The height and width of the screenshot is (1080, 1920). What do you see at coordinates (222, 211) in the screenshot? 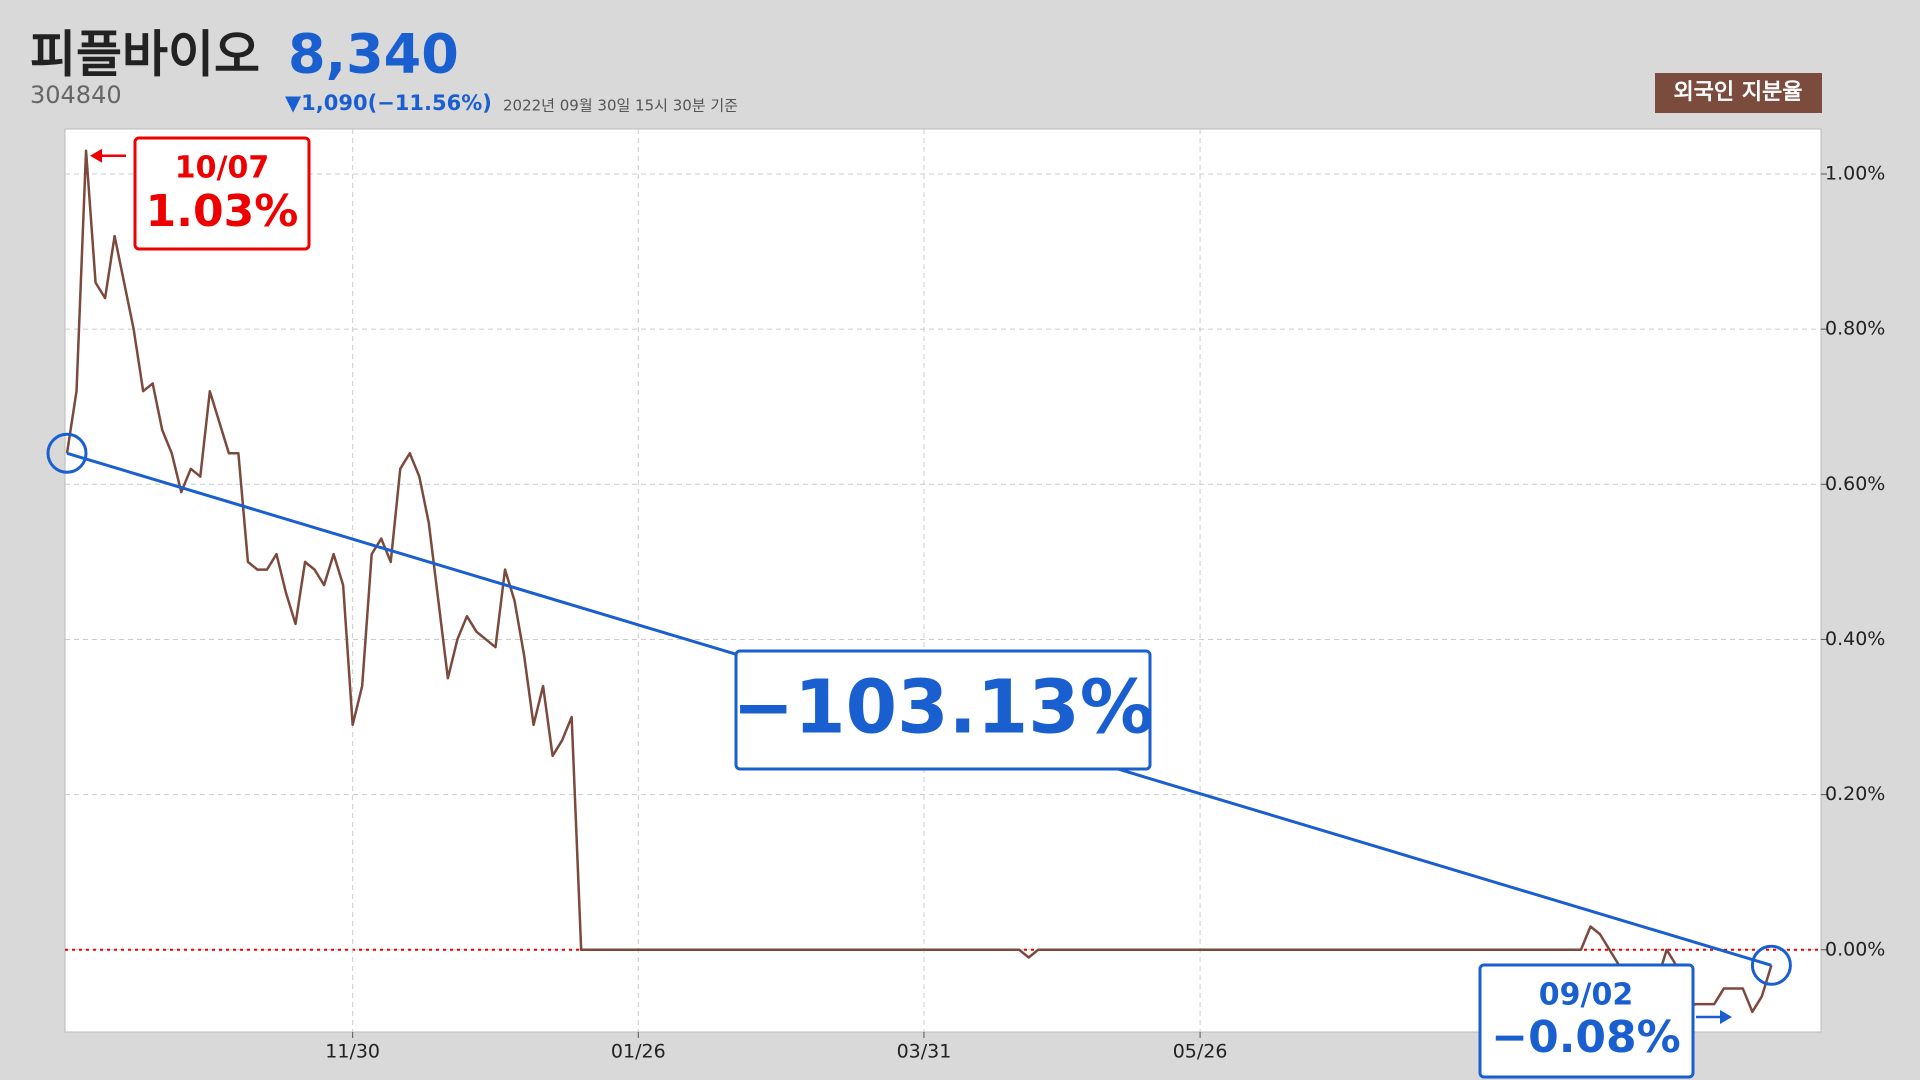
I see `peak-value: 1.03%` at bounding box center [222, 211].